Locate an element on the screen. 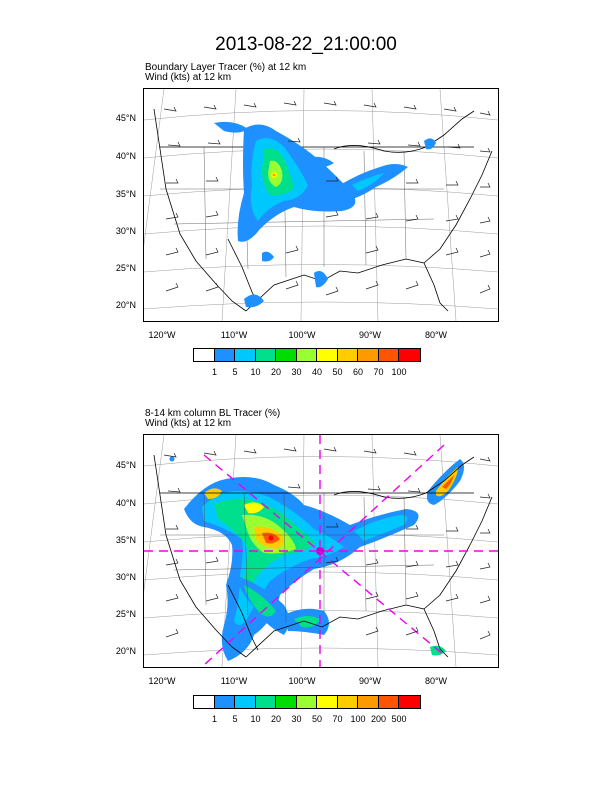 This screenshot has width=612, height=792. panel1-tracer-field is located at coordinates (325, 214).